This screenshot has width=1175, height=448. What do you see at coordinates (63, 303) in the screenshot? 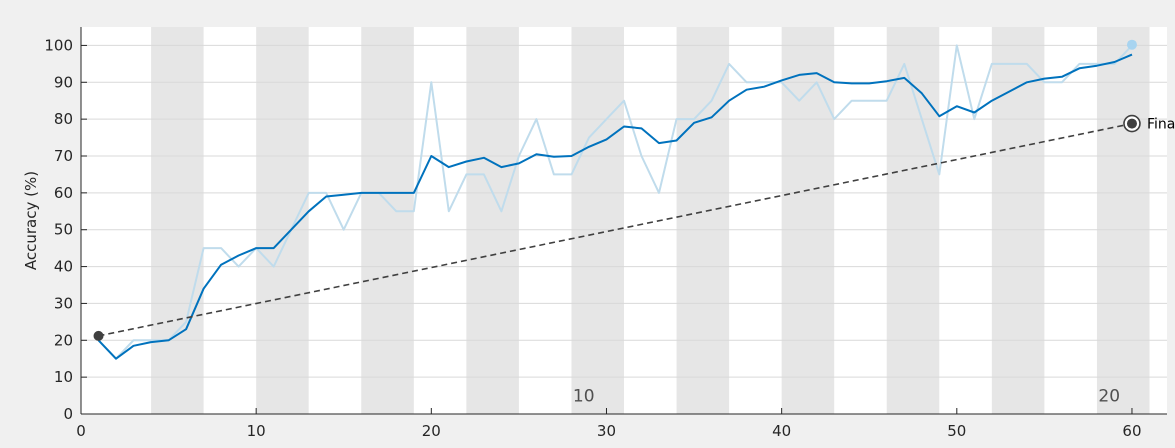
I see `y-tick-label: 30` at bounding box center [63, 303].